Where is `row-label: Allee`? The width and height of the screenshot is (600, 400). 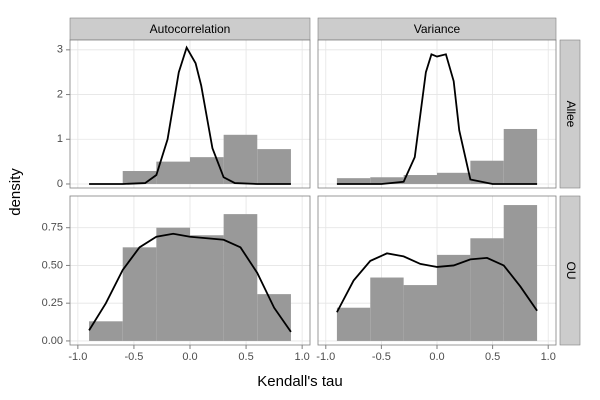 row-label: Allee is located at coordinates (571, 114).